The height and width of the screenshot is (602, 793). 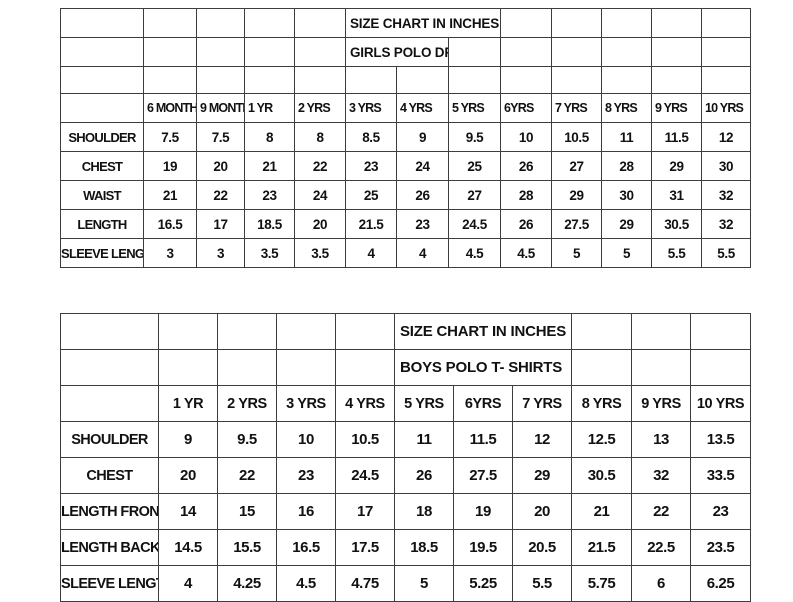 I want to click on measure-cell: 10.5, so click(x=365, y=439).